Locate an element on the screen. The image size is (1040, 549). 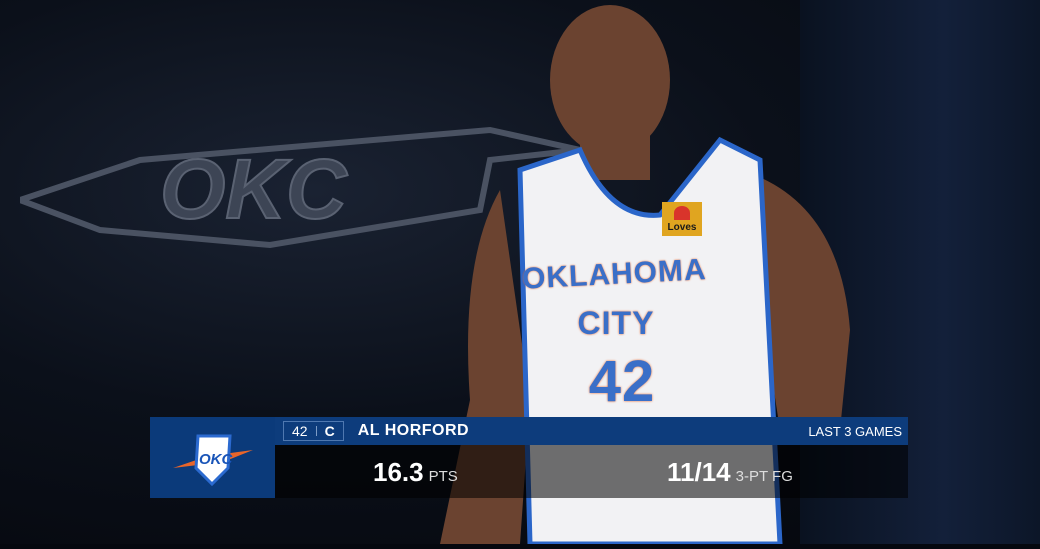
jersey-sponsor-patch: Loves is located at coordinates (682, 219).